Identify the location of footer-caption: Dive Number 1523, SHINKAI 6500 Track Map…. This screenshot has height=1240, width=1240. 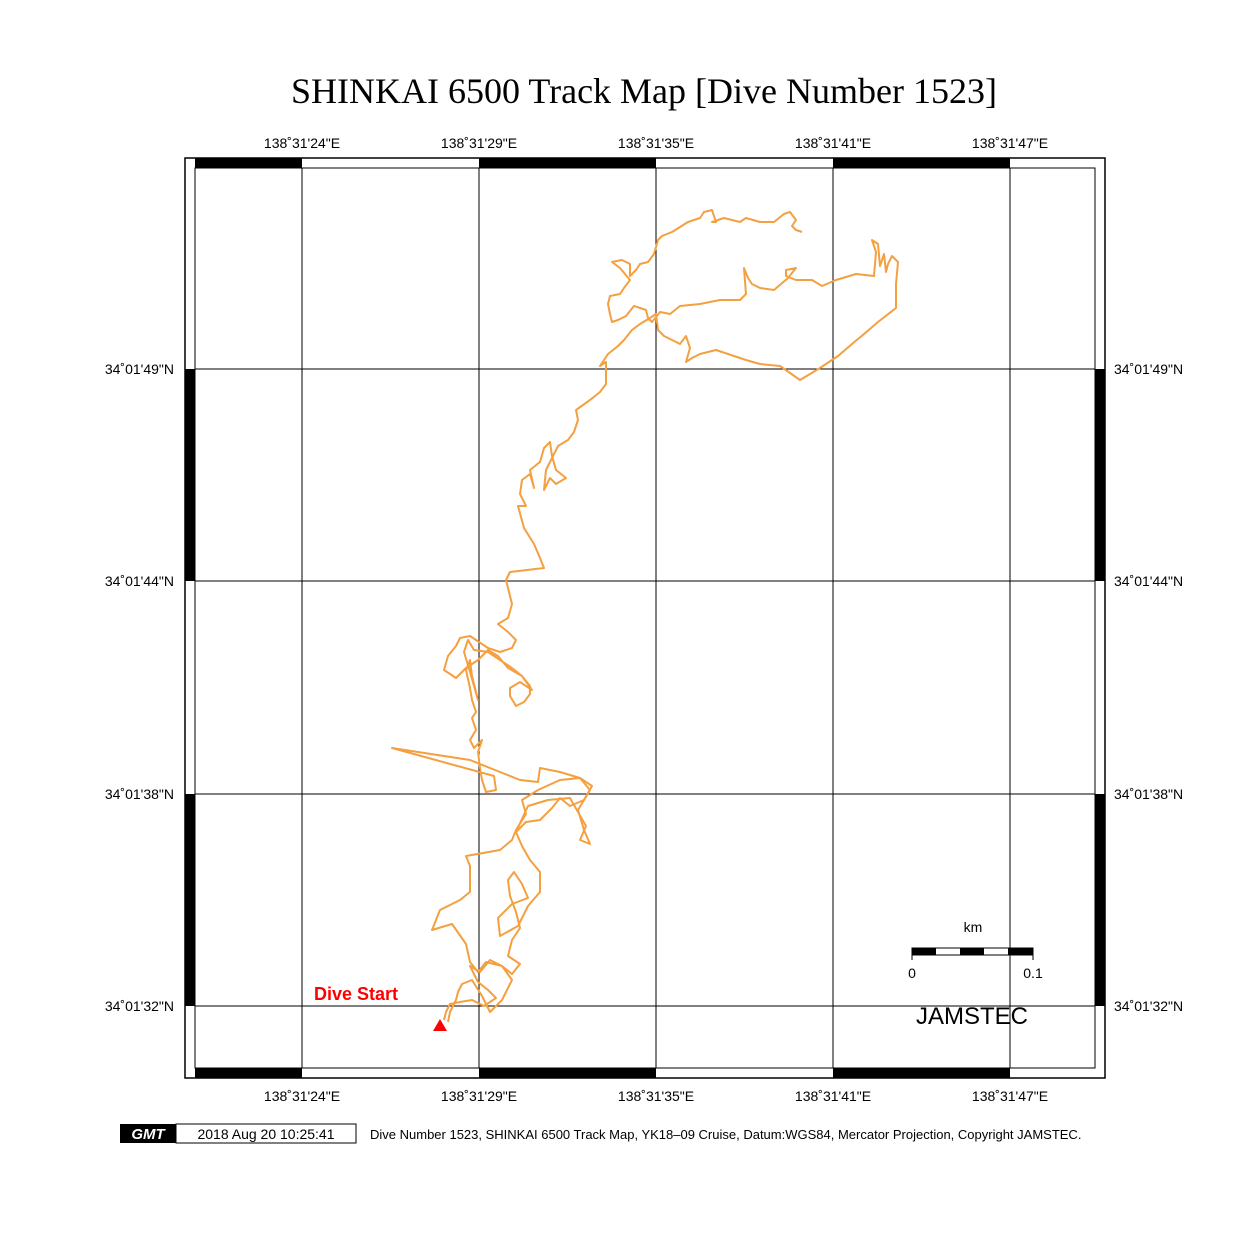
(725, 1134).